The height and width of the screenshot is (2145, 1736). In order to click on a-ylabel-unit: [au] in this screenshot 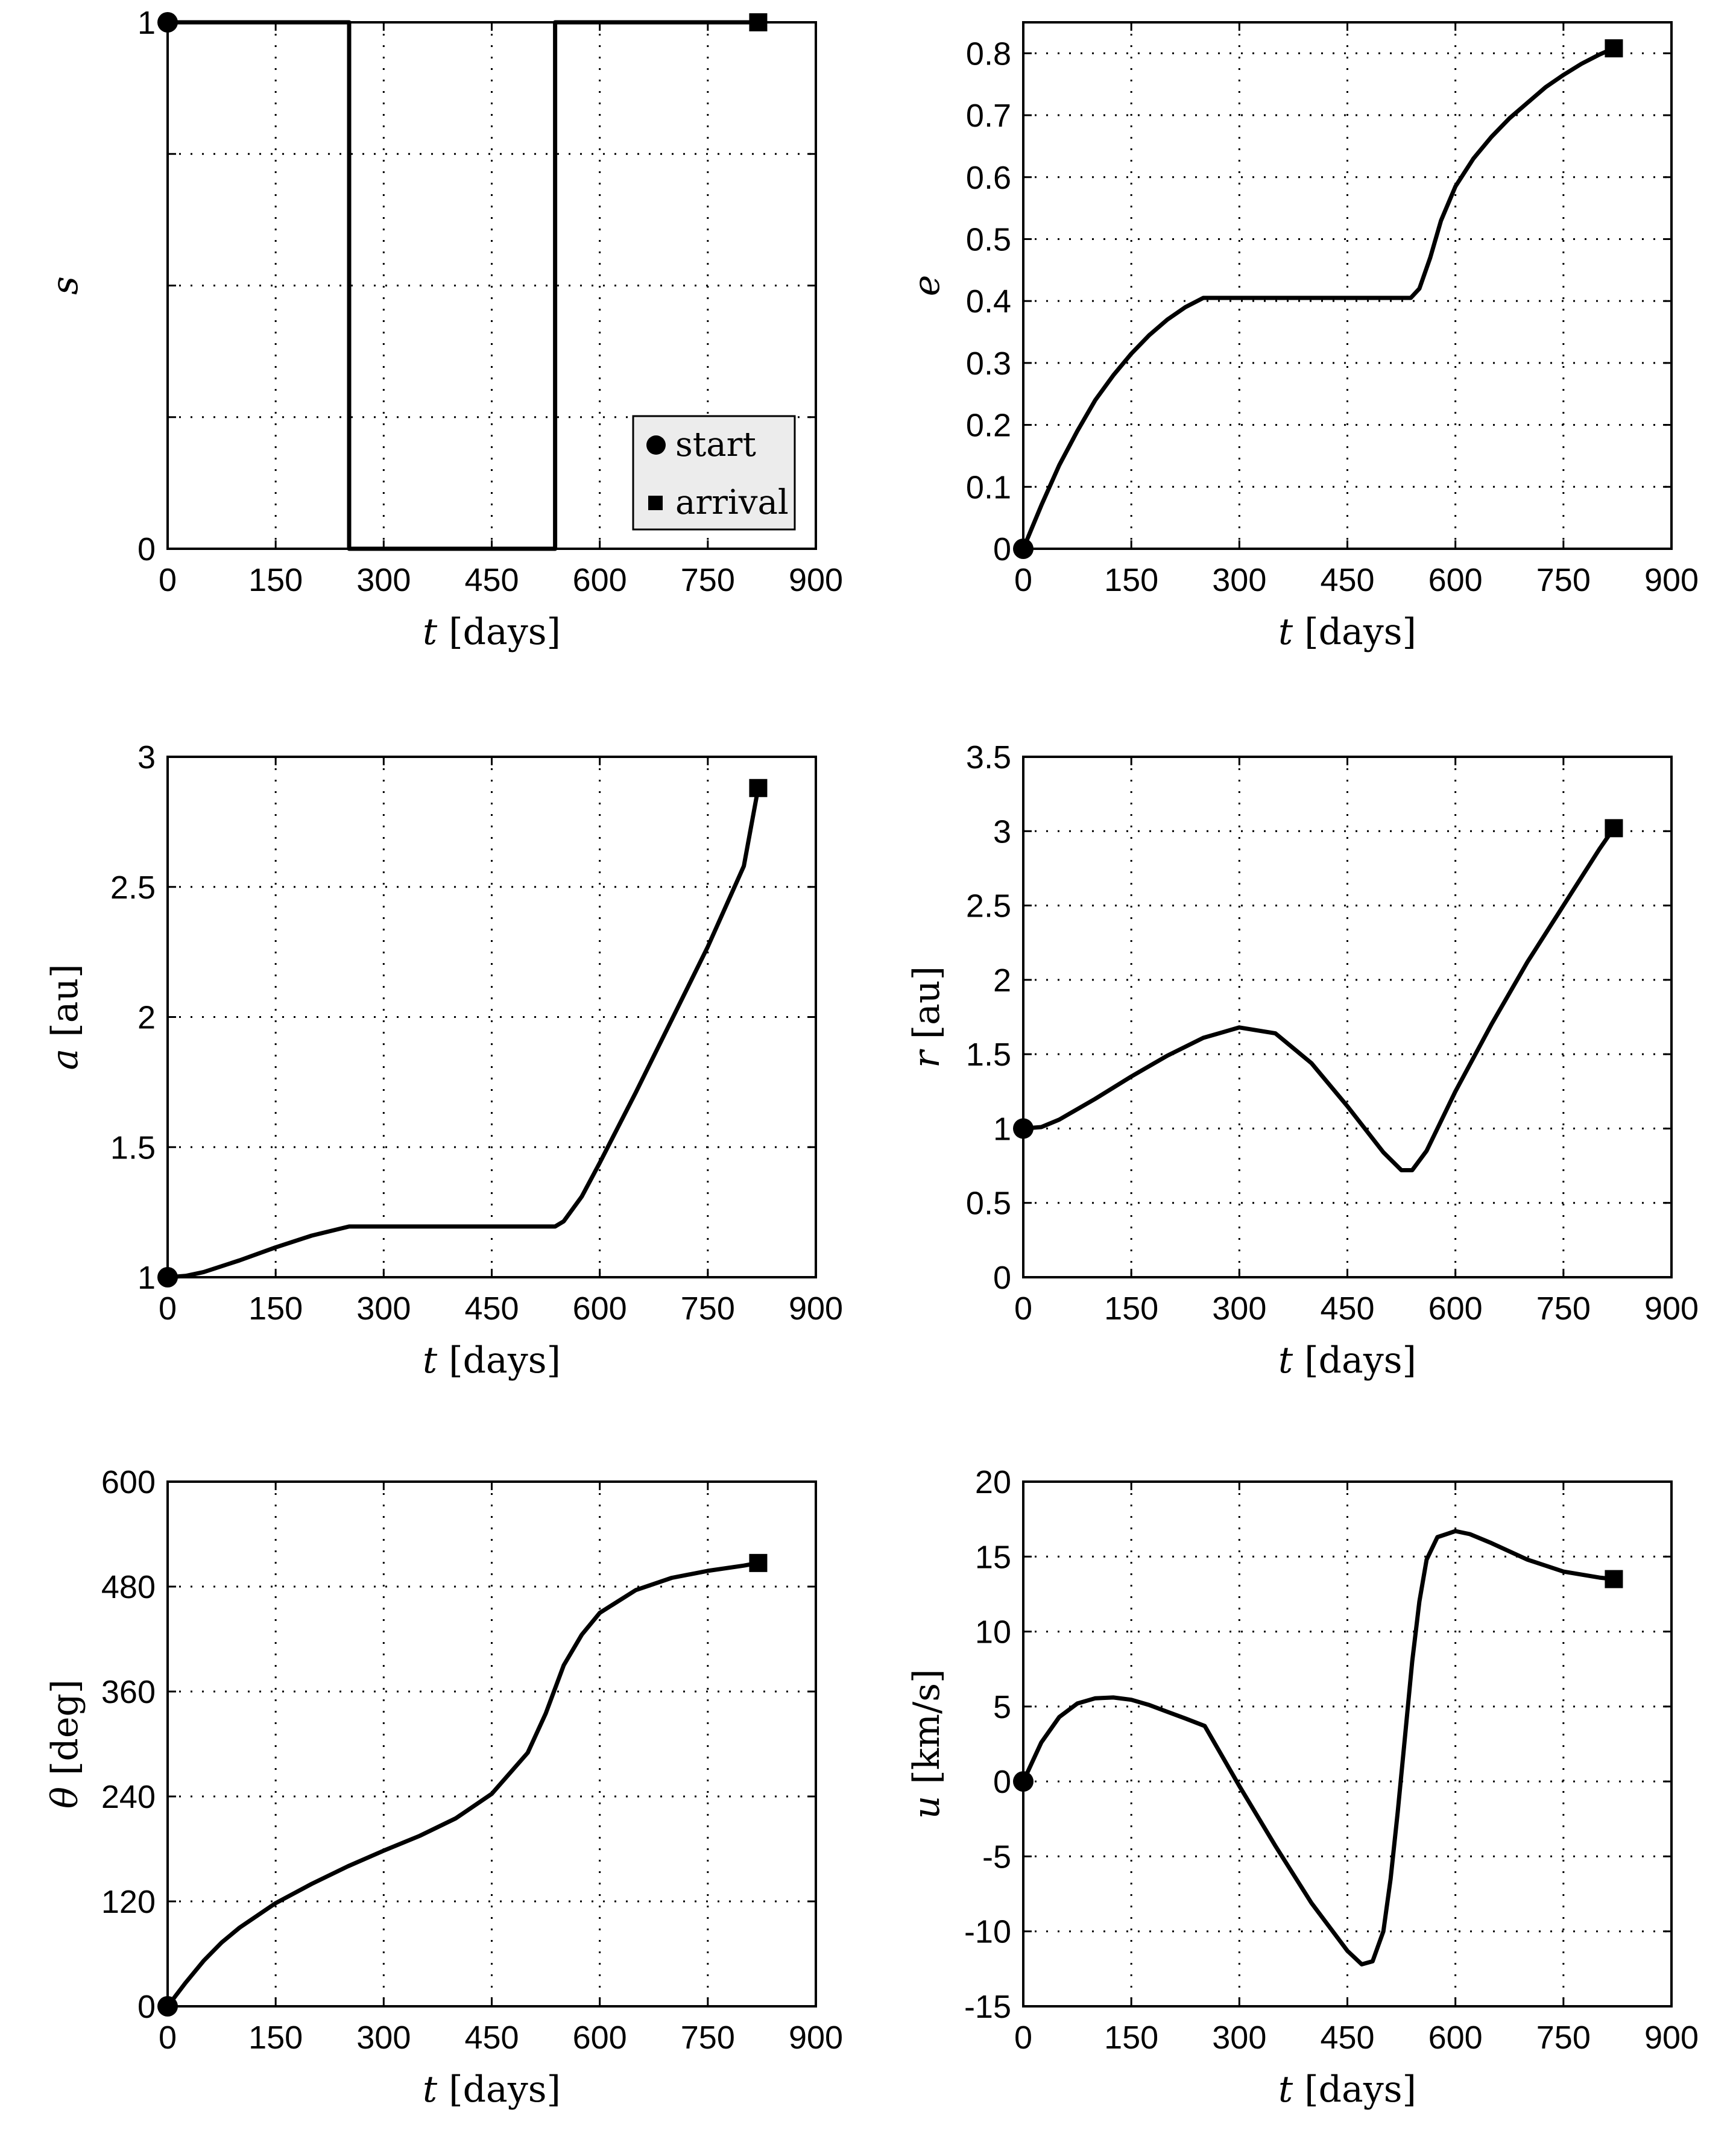, I will do `click(65, 1006)`.